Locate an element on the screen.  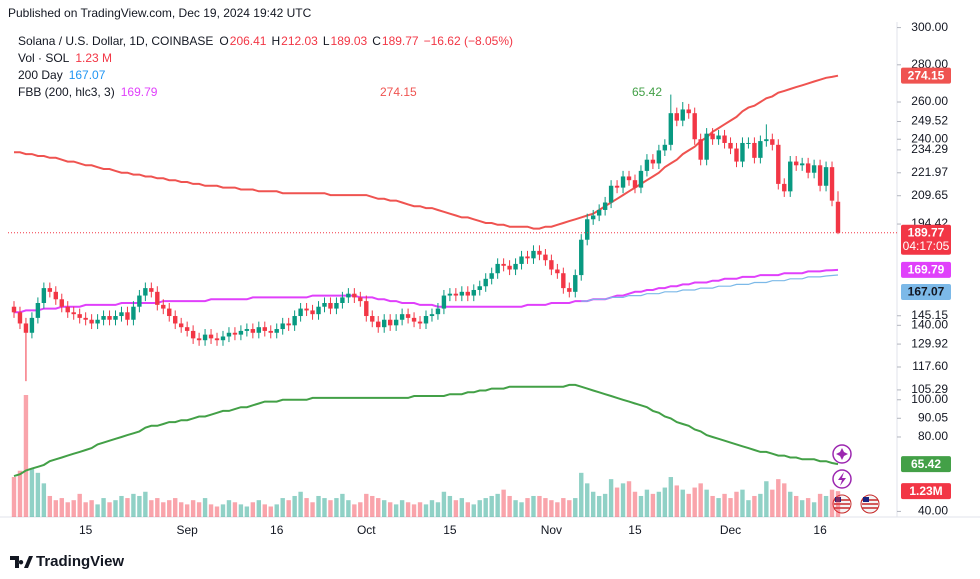
flag-stripes is located at coordinates (856, 504).